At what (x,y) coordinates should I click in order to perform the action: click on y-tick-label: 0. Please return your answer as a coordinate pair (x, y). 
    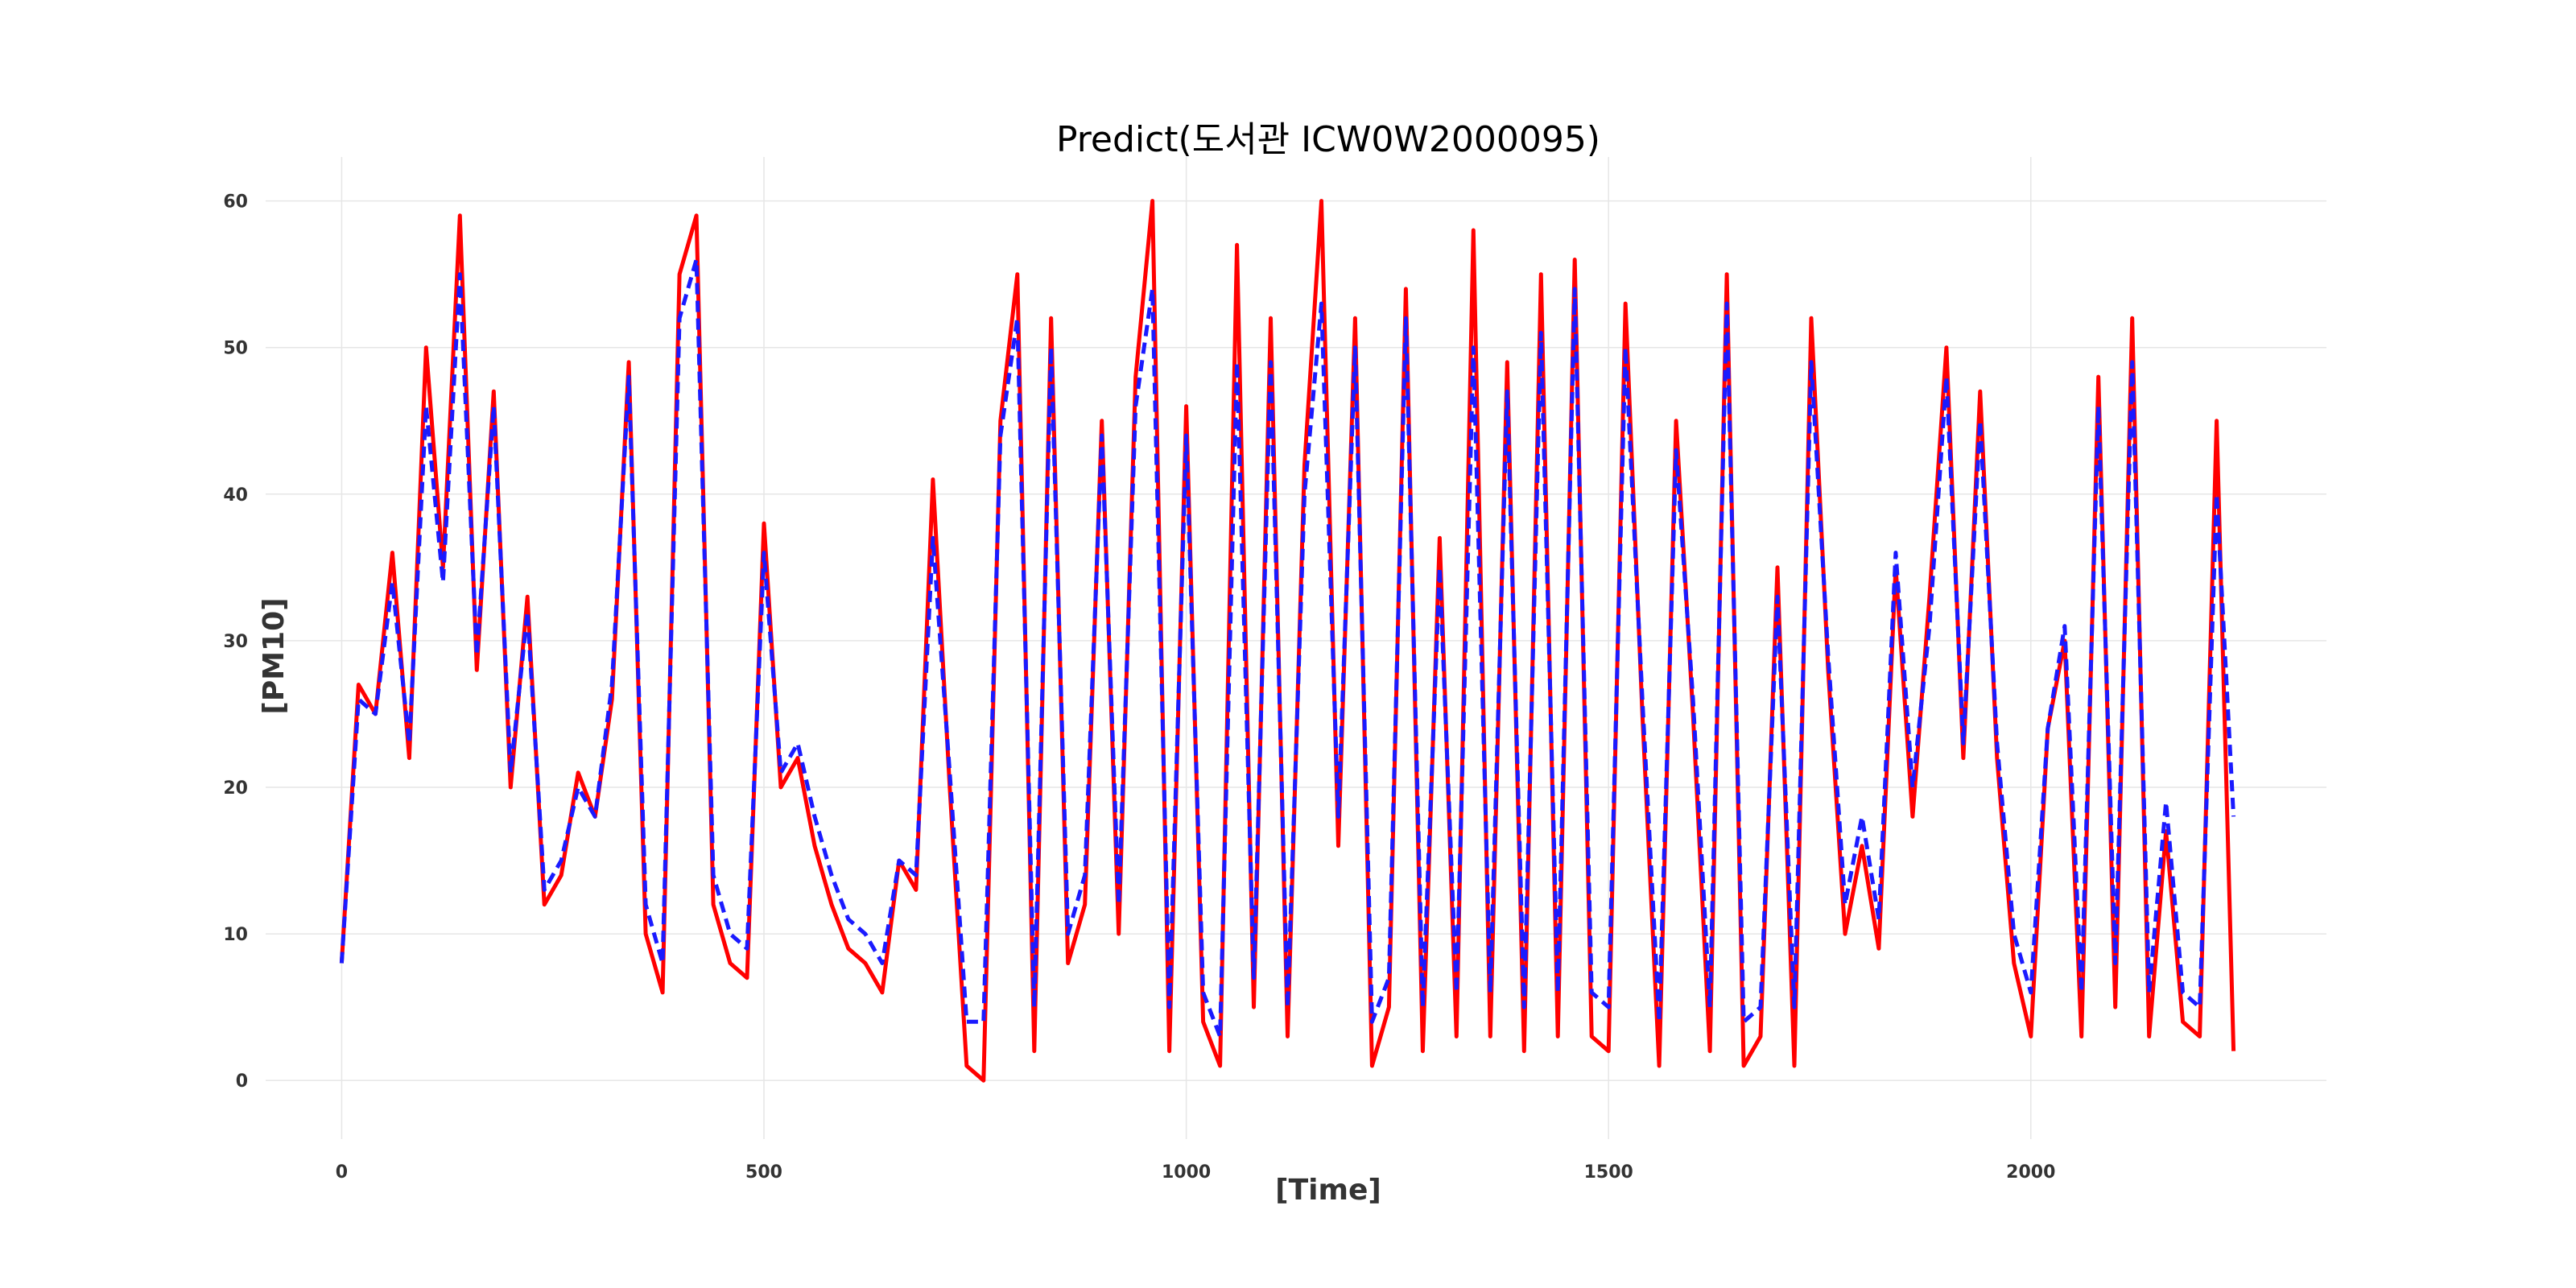
    Looking at the image, I should click on (242, 1081).